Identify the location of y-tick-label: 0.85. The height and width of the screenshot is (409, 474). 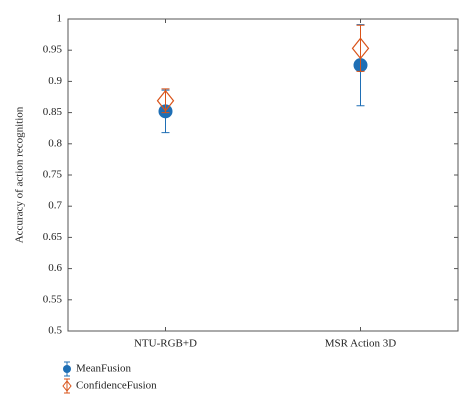
(53, 112).